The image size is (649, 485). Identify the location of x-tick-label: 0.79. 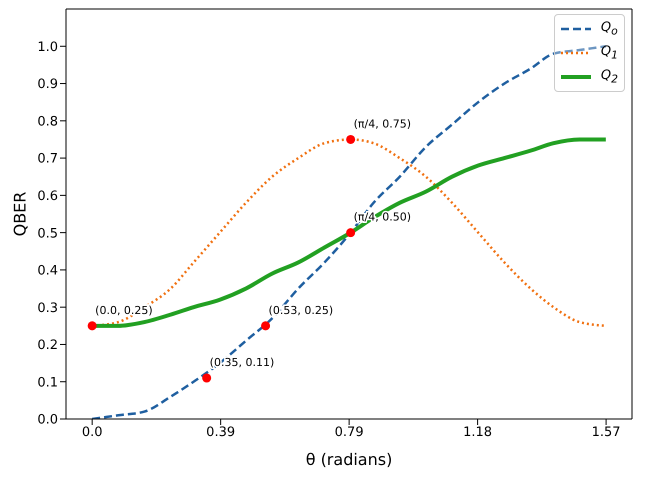
(349, 432).